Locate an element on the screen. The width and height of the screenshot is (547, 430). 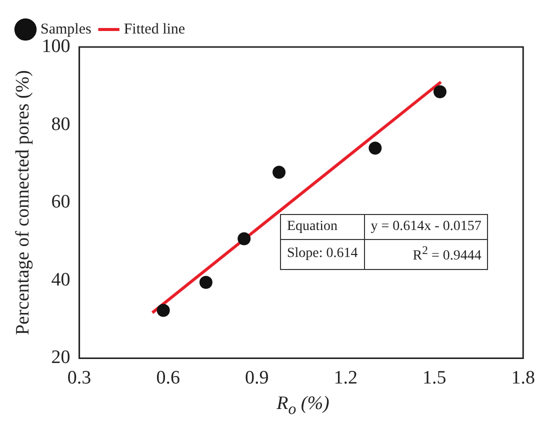
legend-label: Fitted line is located at coordinates (155, 29).